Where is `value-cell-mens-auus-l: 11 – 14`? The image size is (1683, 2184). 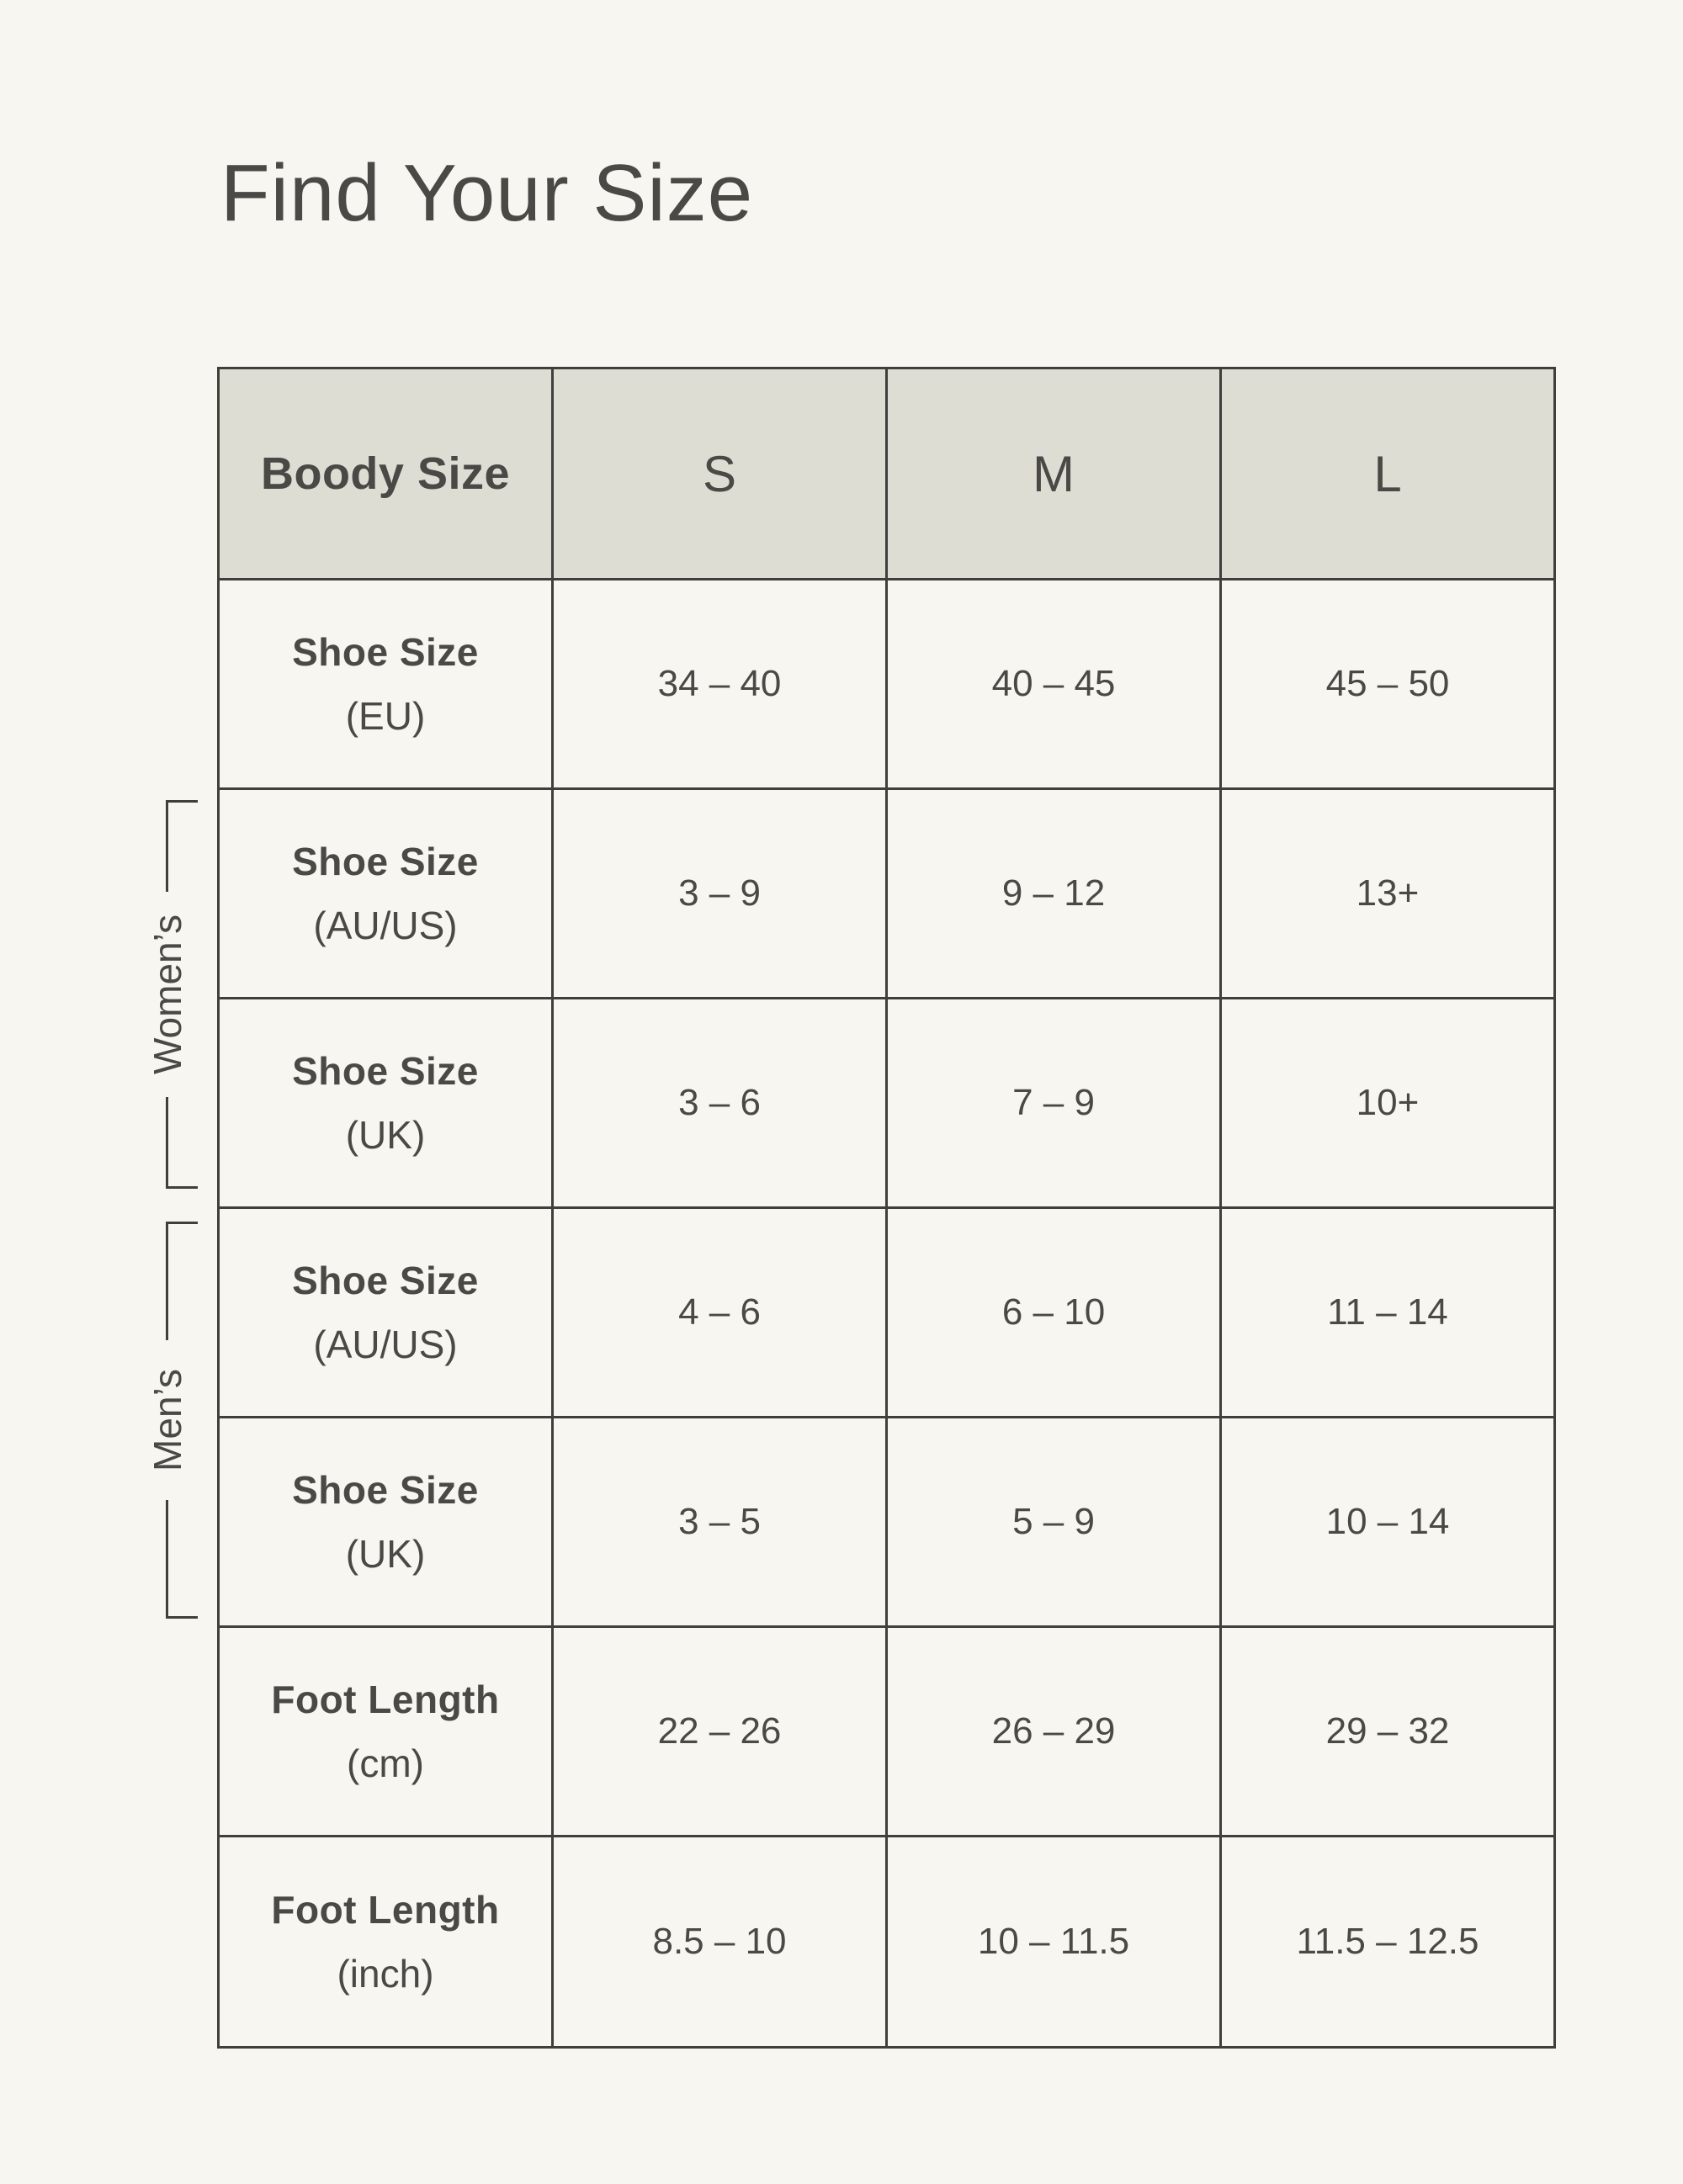 value-cell-mens-auus-l: 11 – 14 is located at coordinates (1388, 1312).